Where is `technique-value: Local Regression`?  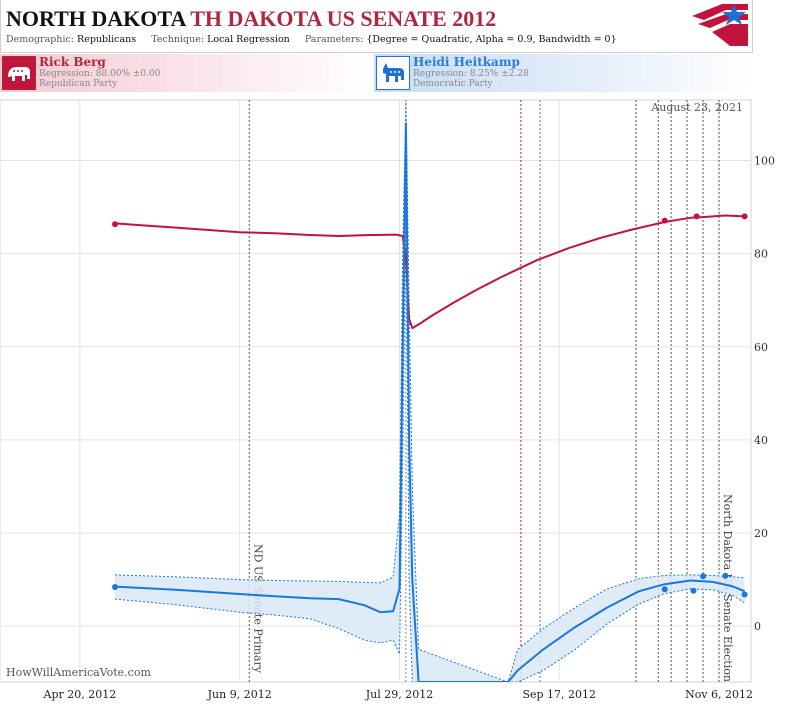 technique-value: Local Regression is located at coordinates (248, 39).